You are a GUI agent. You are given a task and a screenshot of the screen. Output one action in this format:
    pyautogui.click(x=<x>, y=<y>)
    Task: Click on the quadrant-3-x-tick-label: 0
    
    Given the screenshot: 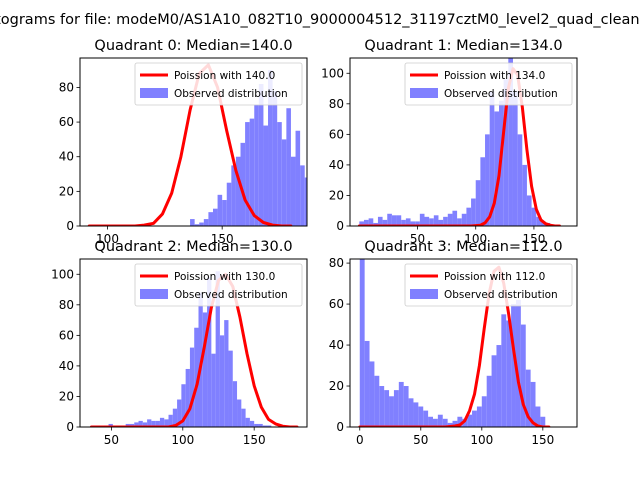 What is the action you would take?
    pyautogui.click(x=360, y=440)
    